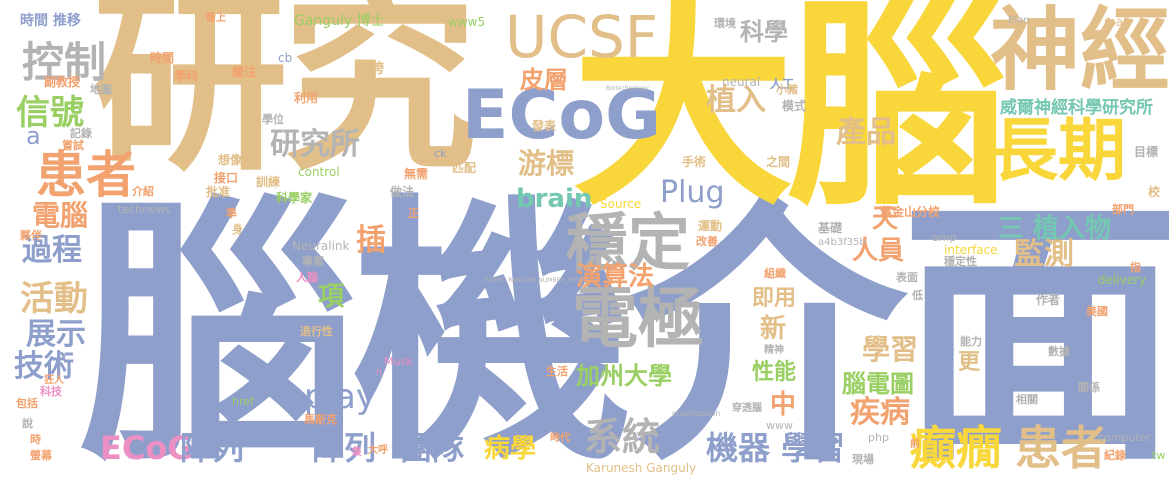 The height and width of the screenshot is (482, 1175). Describe the element at coordinates (866, 132) in the screenshot. I see `word-chanpin: 產品` at that location.